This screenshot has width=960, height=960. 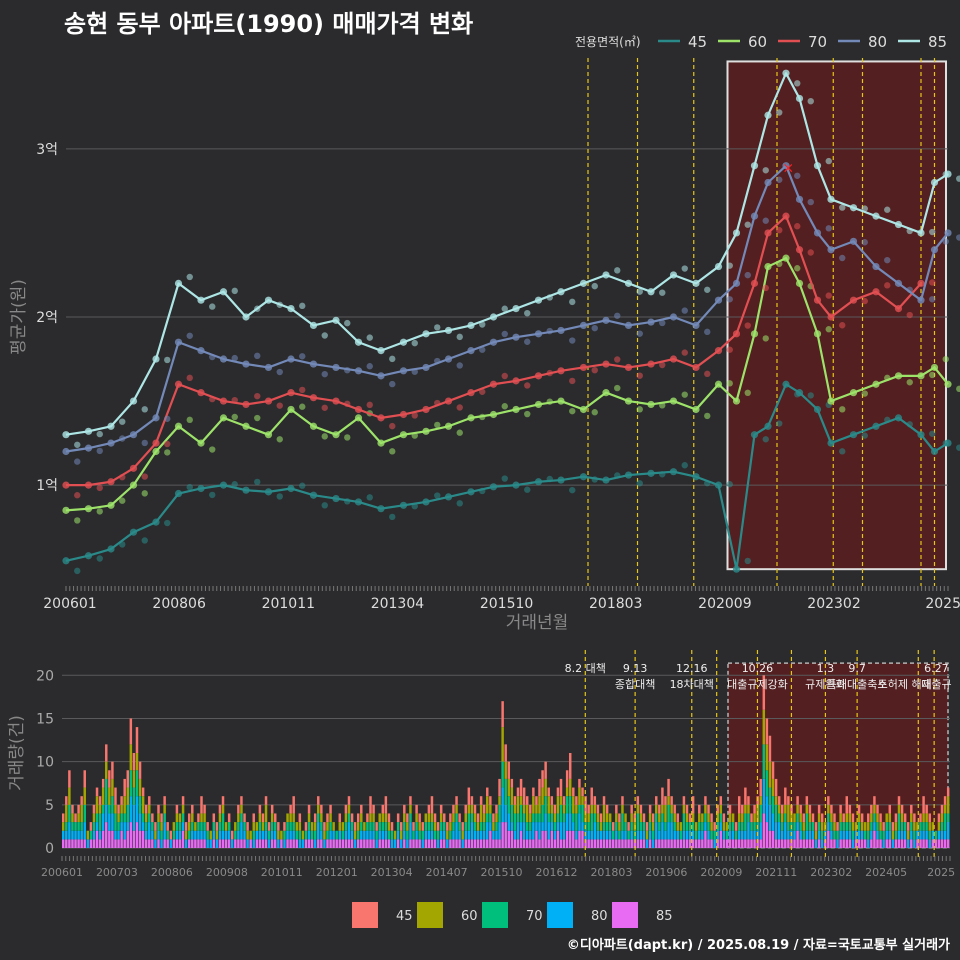 I want to click on x-tick-label: 200806, so click(x=179, y=604).